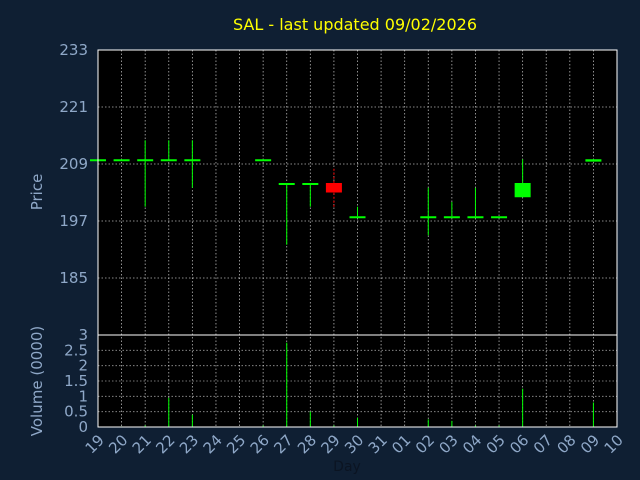 The width and height of the screenshot is (640, 480). What do you see at coordinates (165, 444) in the screenshot?
I see `x-tick-label: 22` at bounding box center [165, 444].